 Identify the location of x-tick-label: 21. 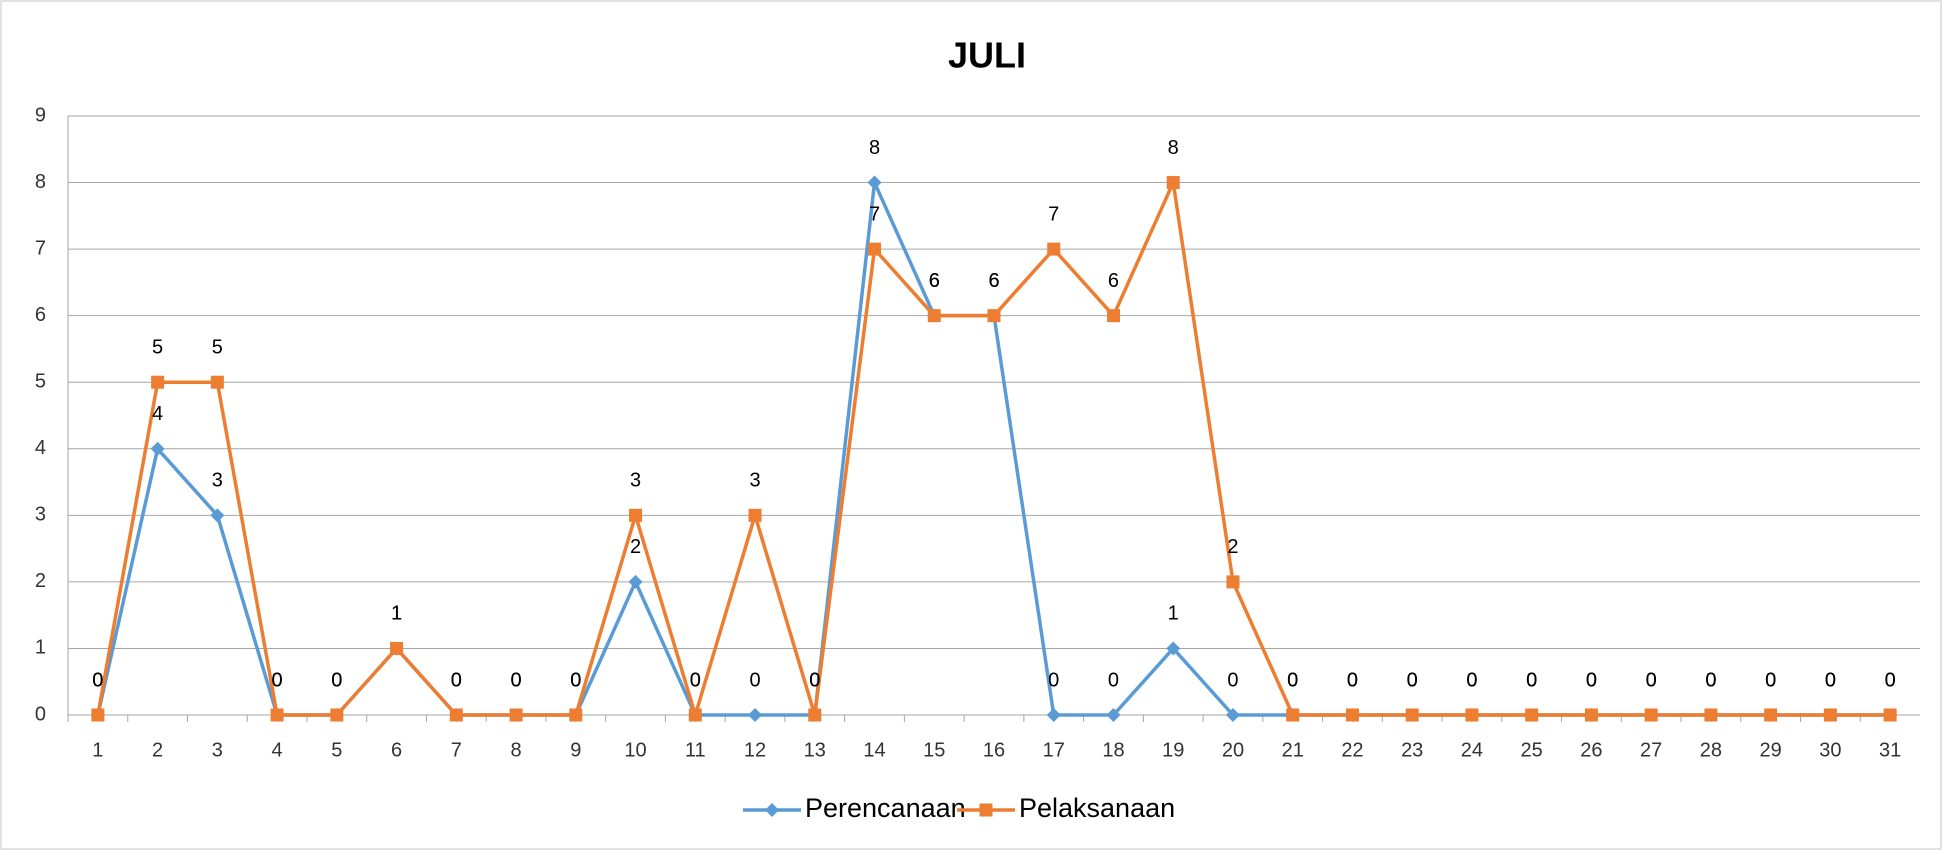
(1293, 750).